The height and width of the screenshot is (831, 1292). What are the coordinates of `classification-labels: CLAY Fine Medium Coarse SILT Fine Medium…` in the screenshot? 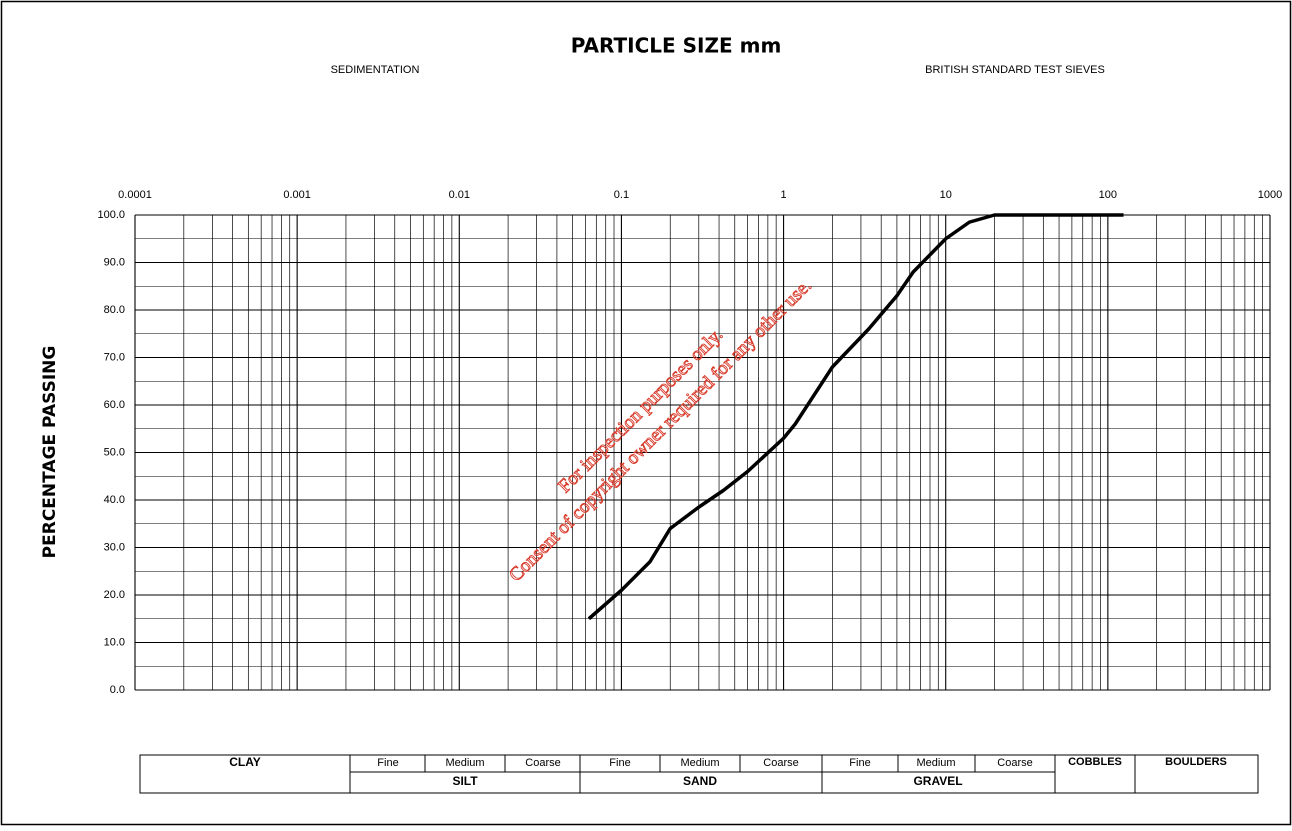 It's located at (728, 771).